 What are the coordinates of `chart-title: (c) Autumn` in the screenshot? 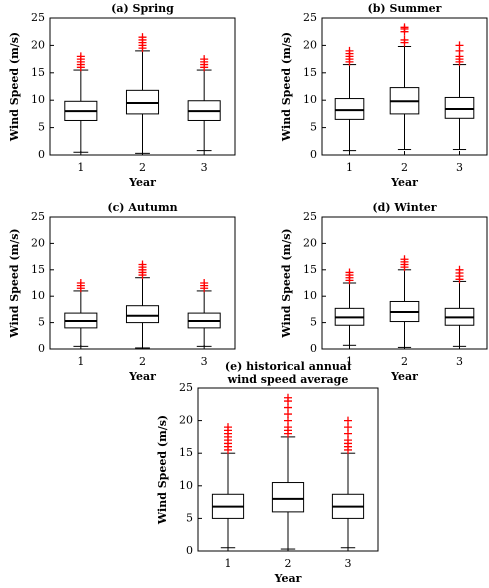 It's located at (142, 207).